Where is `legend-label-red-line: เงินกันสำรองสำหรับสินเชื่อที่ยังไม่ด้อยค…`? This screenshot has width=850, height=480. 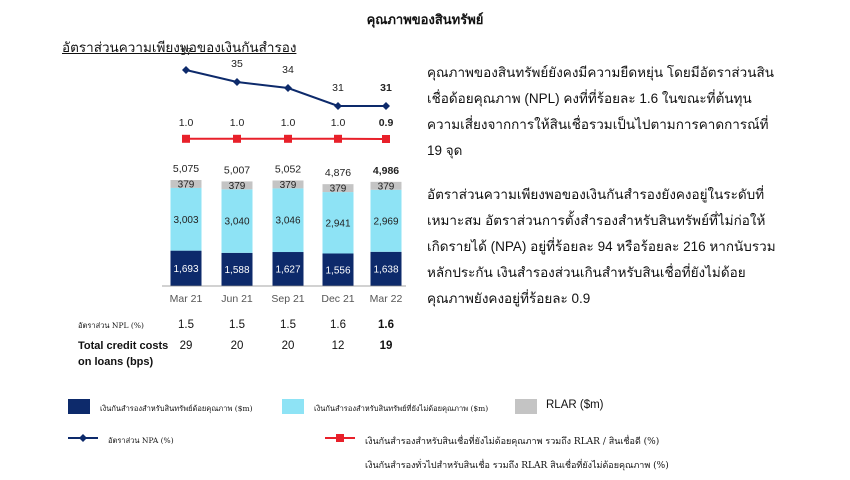
legend-label-red-line: เงินกันสำรองสำหรับสินเชื่อที่ยังไม่ด้อยค… is located at coordinates (512, 442).